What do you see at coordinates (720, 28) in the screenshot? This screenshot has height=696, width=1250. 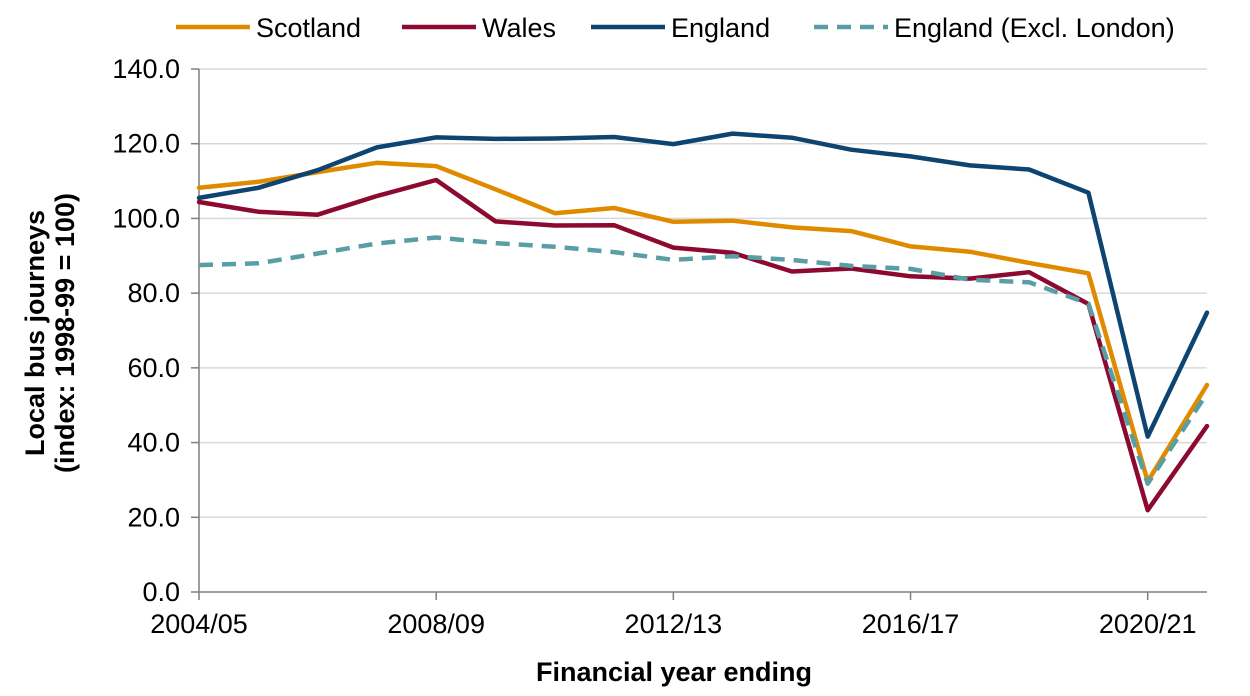 I see `legend-label-england: England` at bounding box center [720, 28].